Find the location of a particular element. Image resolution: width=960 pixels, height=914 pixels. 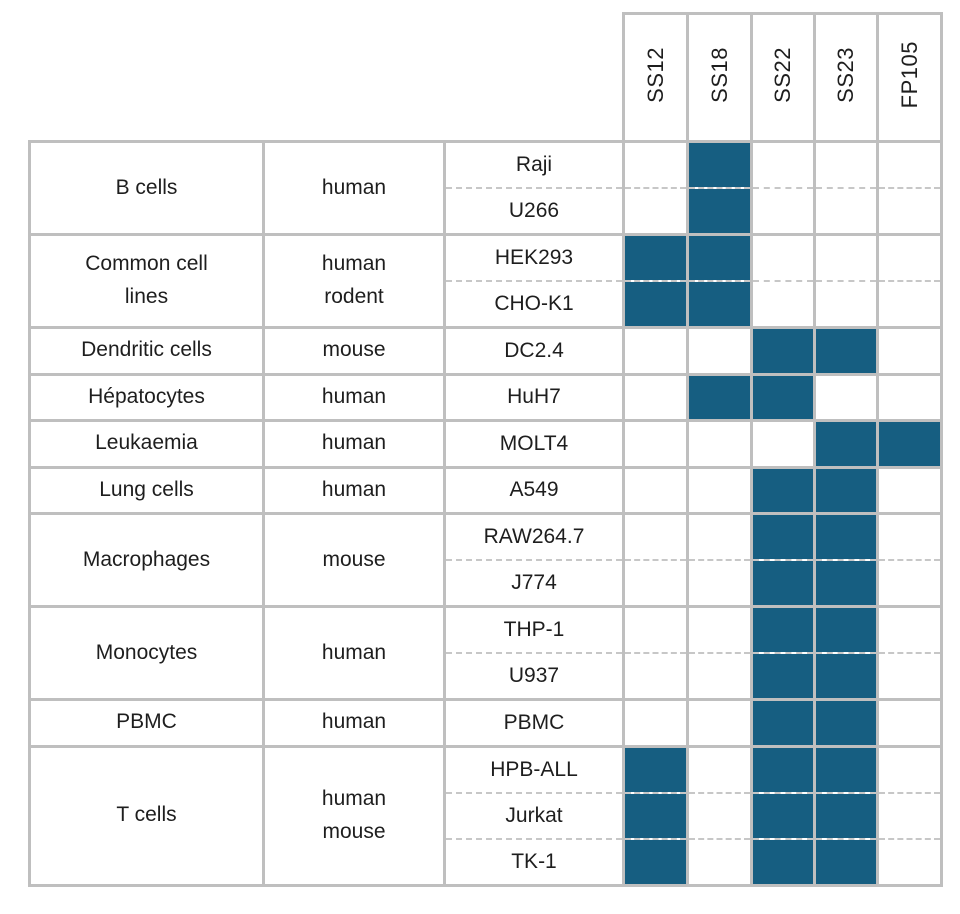

matrix-cell-HuH7-SS18 is located at coordinates (719, 397).